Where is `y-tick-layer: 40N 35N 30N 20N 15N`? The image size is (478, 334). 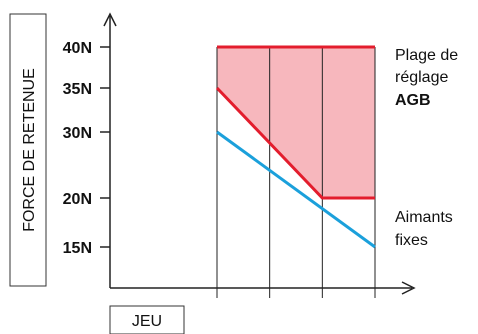
y-tick-layer: 40N 35N 30N 20N 15N is located at coordinates (86, 148).